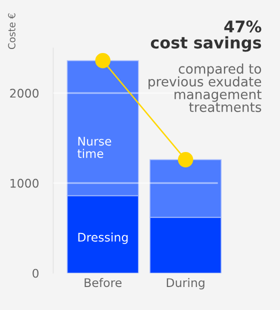  What do you see at coordinates (95, 147) in the screenshot?
I see `series-label: Nurse time` at bounding box center [95, 147].